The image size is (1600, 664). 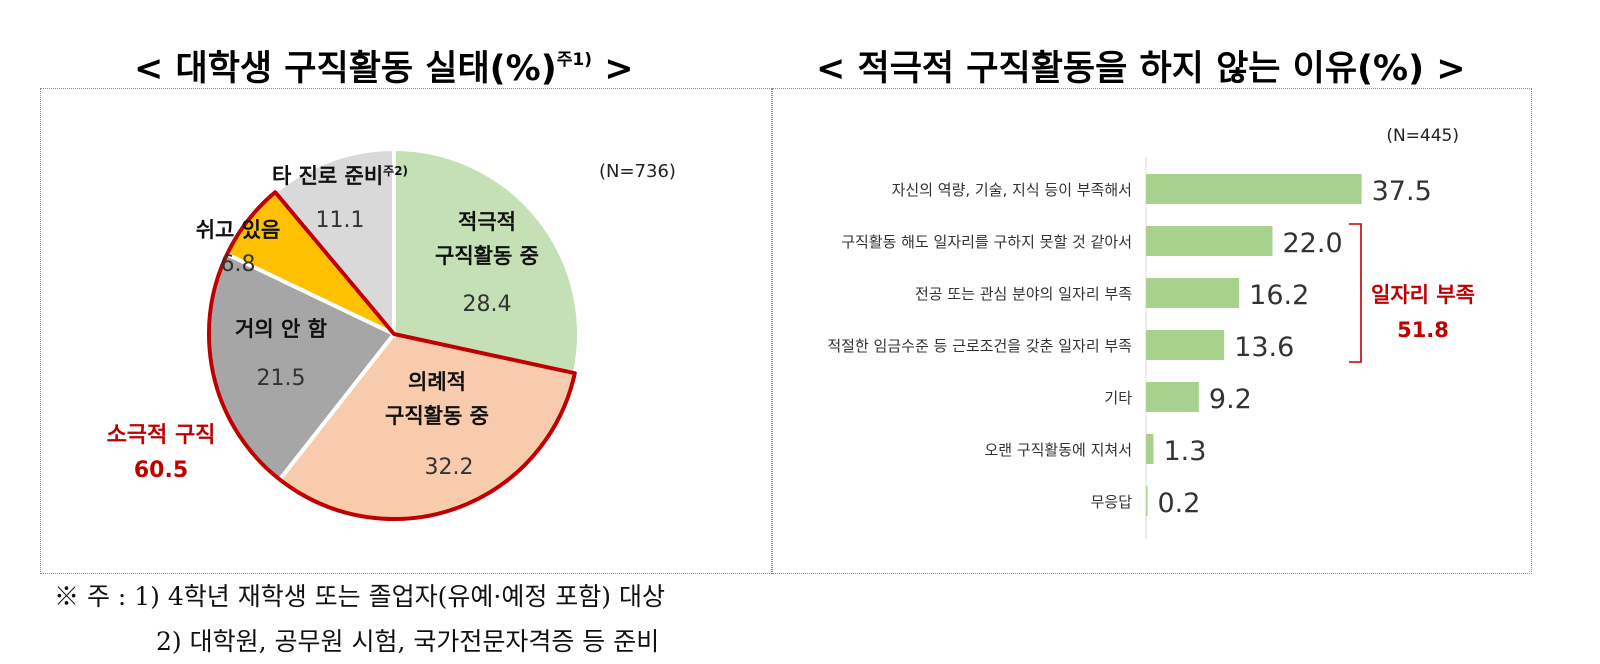 I want to click on pie-group-value: 60.5, so click(x=161, y=470).